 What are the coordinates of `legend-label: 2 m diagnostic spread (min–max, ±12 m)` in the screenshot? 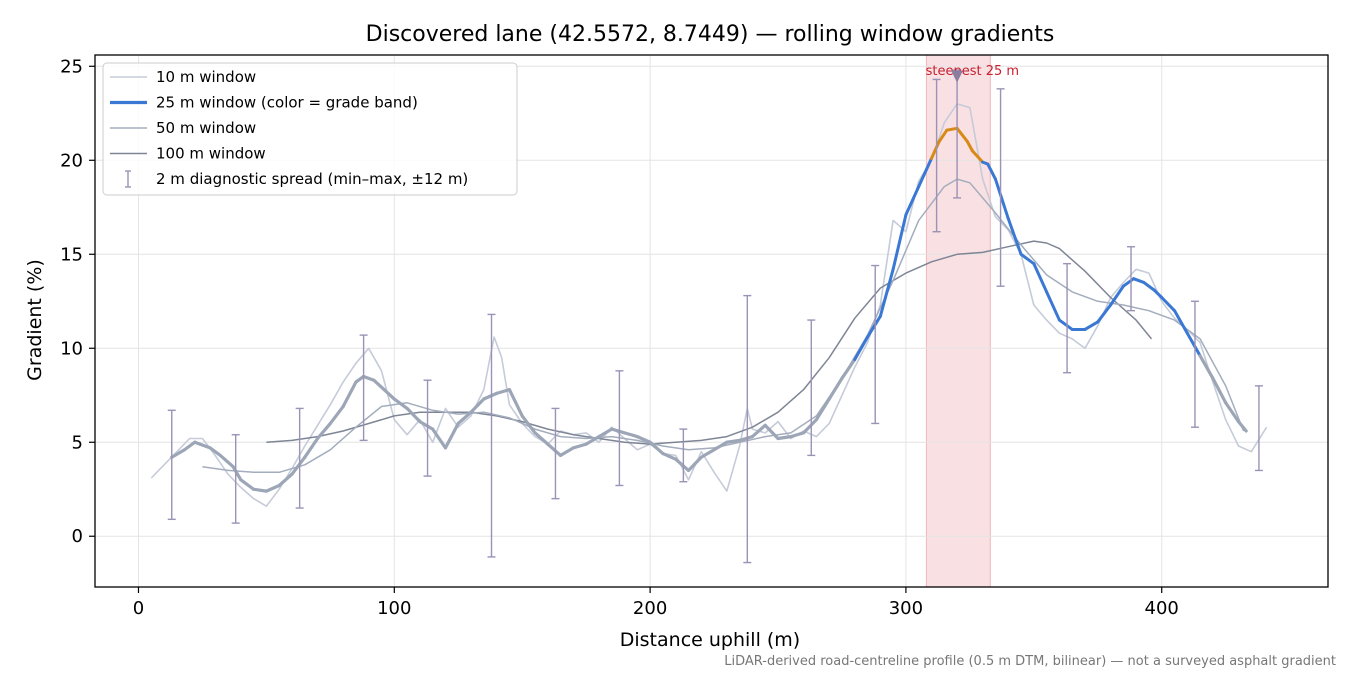 It's located at (312, 179).